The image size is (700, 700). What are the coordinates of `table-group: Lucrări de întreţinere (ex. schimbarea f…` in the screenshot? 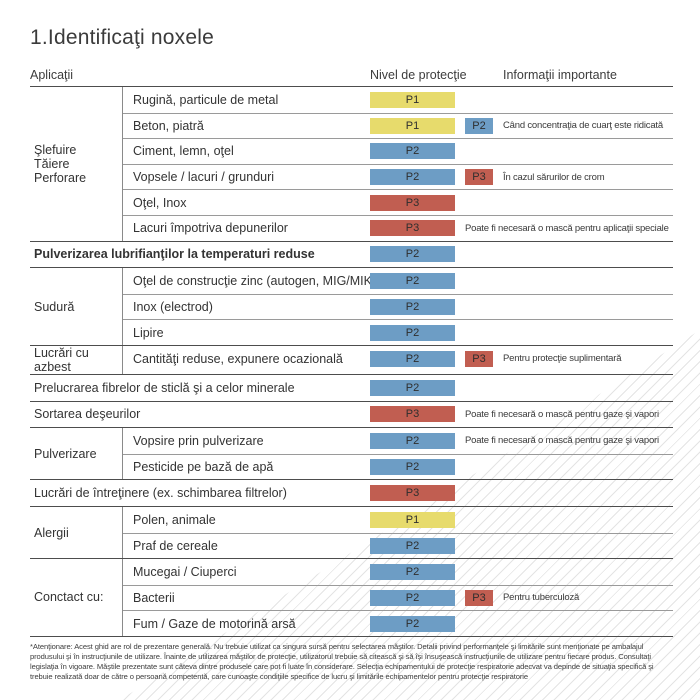 It's located at (351, 492).